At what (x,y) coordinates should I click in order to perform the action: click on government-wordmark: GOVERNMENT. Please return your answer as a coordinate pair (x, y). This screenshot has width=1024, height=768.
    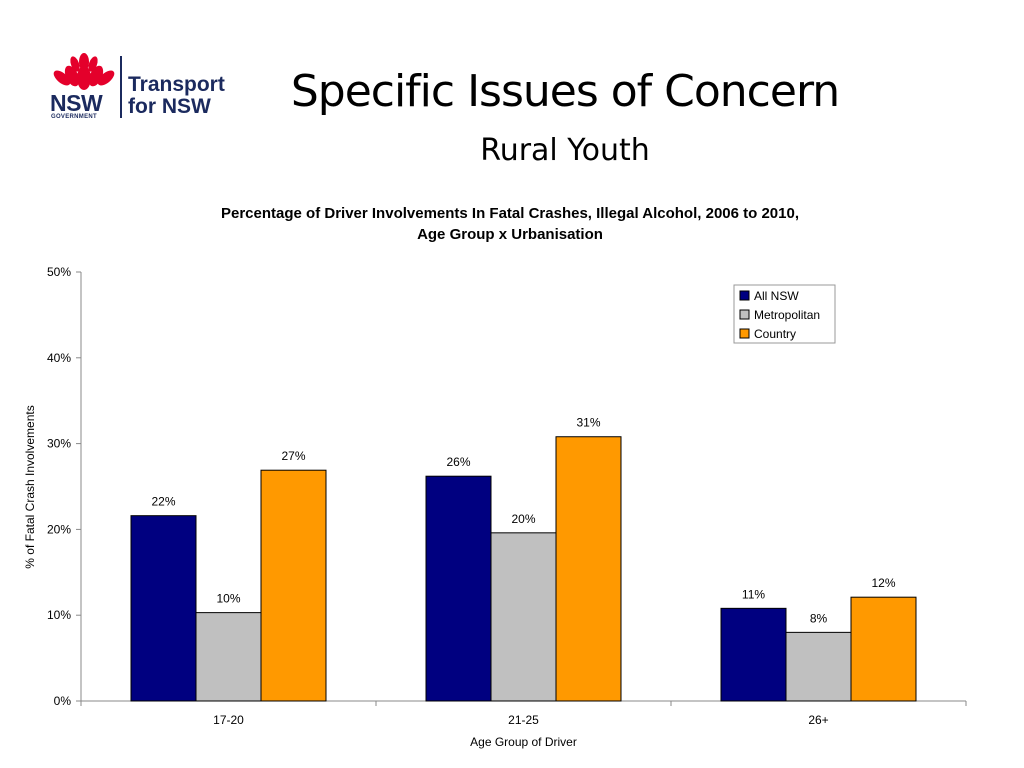
    Looking at the image, I should click on (74, 117).